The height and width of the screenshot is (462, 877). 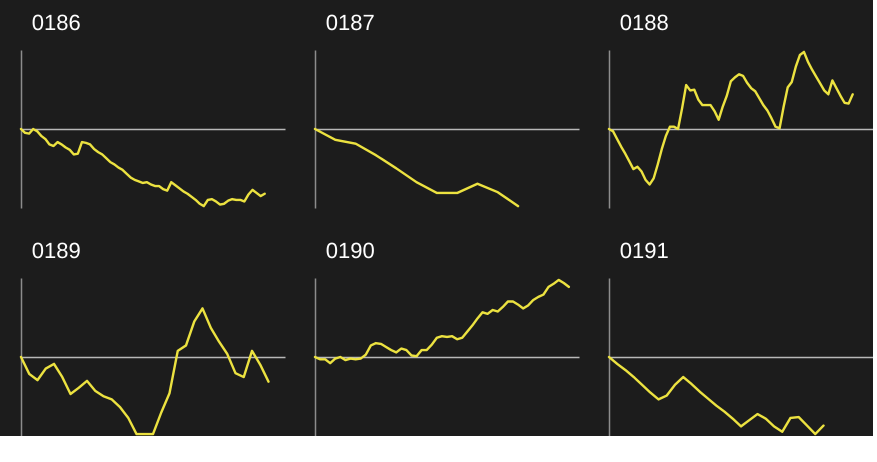 I want to click on chart-title: 0189, so click(x=56, y=250).